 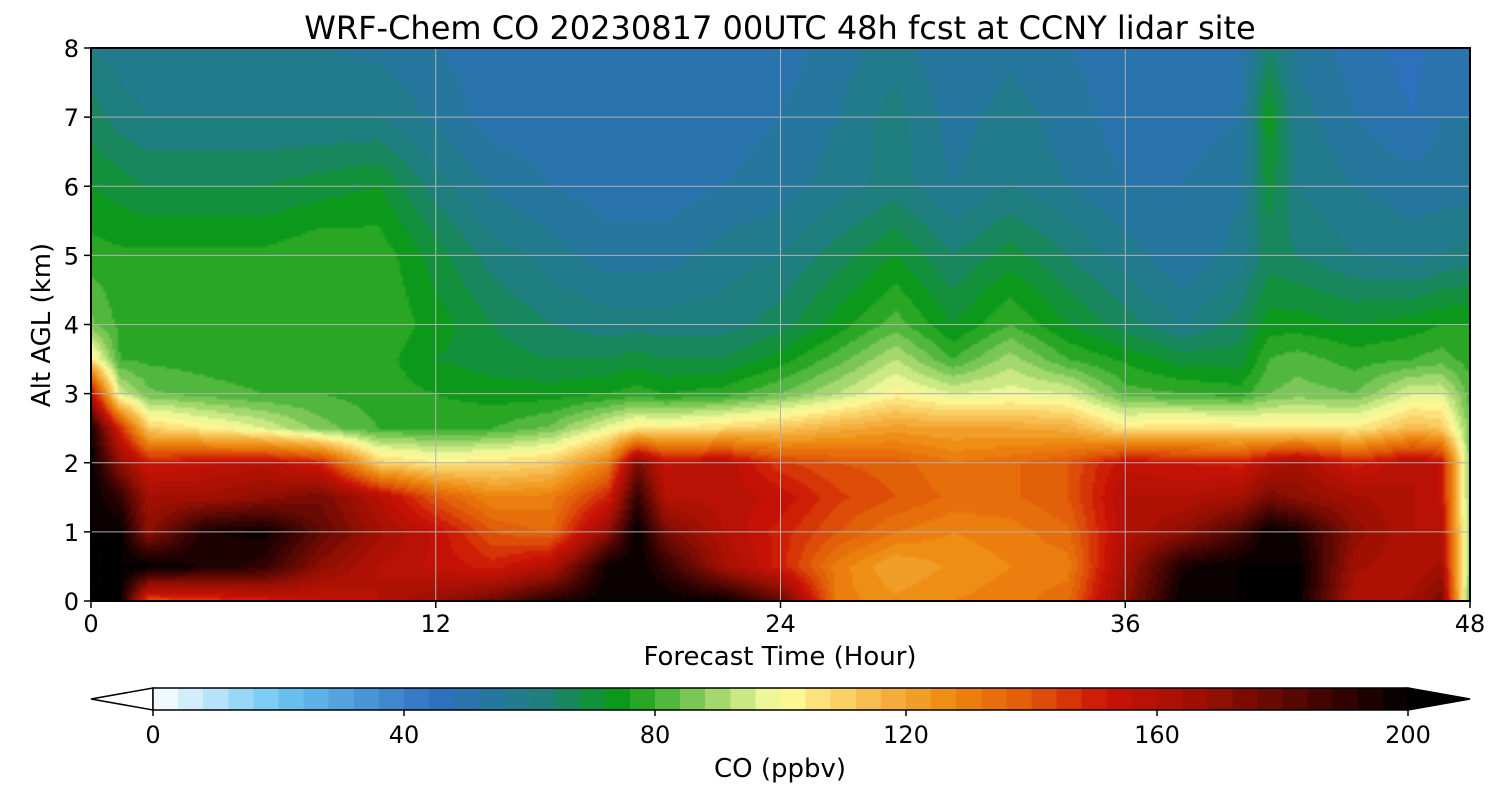 What do you see at coordinates (788, 729) in the screenshot?
I see `colorbar-ticks: 0 40 80 120 160 200` at bounding box center [788, 729].